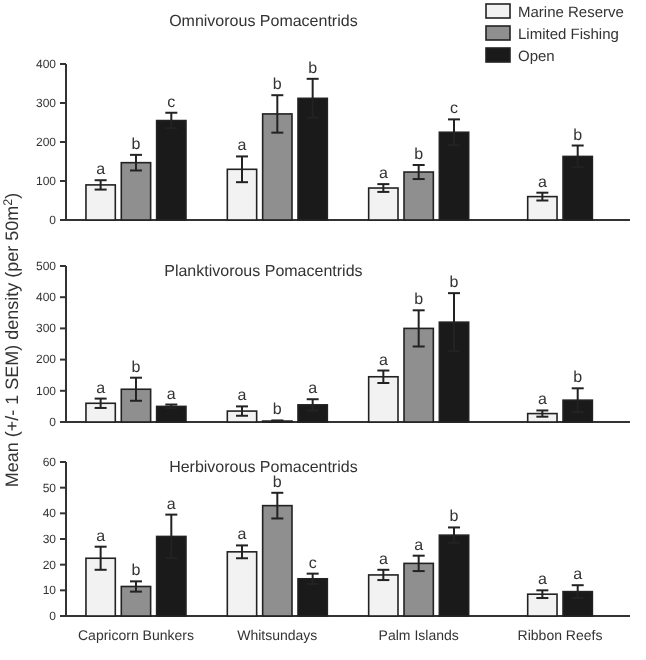 The height and width of the screenshot is (660, 646). I want to click on chart-title: Planktivorous Pomacentrids, so click(263, 271).